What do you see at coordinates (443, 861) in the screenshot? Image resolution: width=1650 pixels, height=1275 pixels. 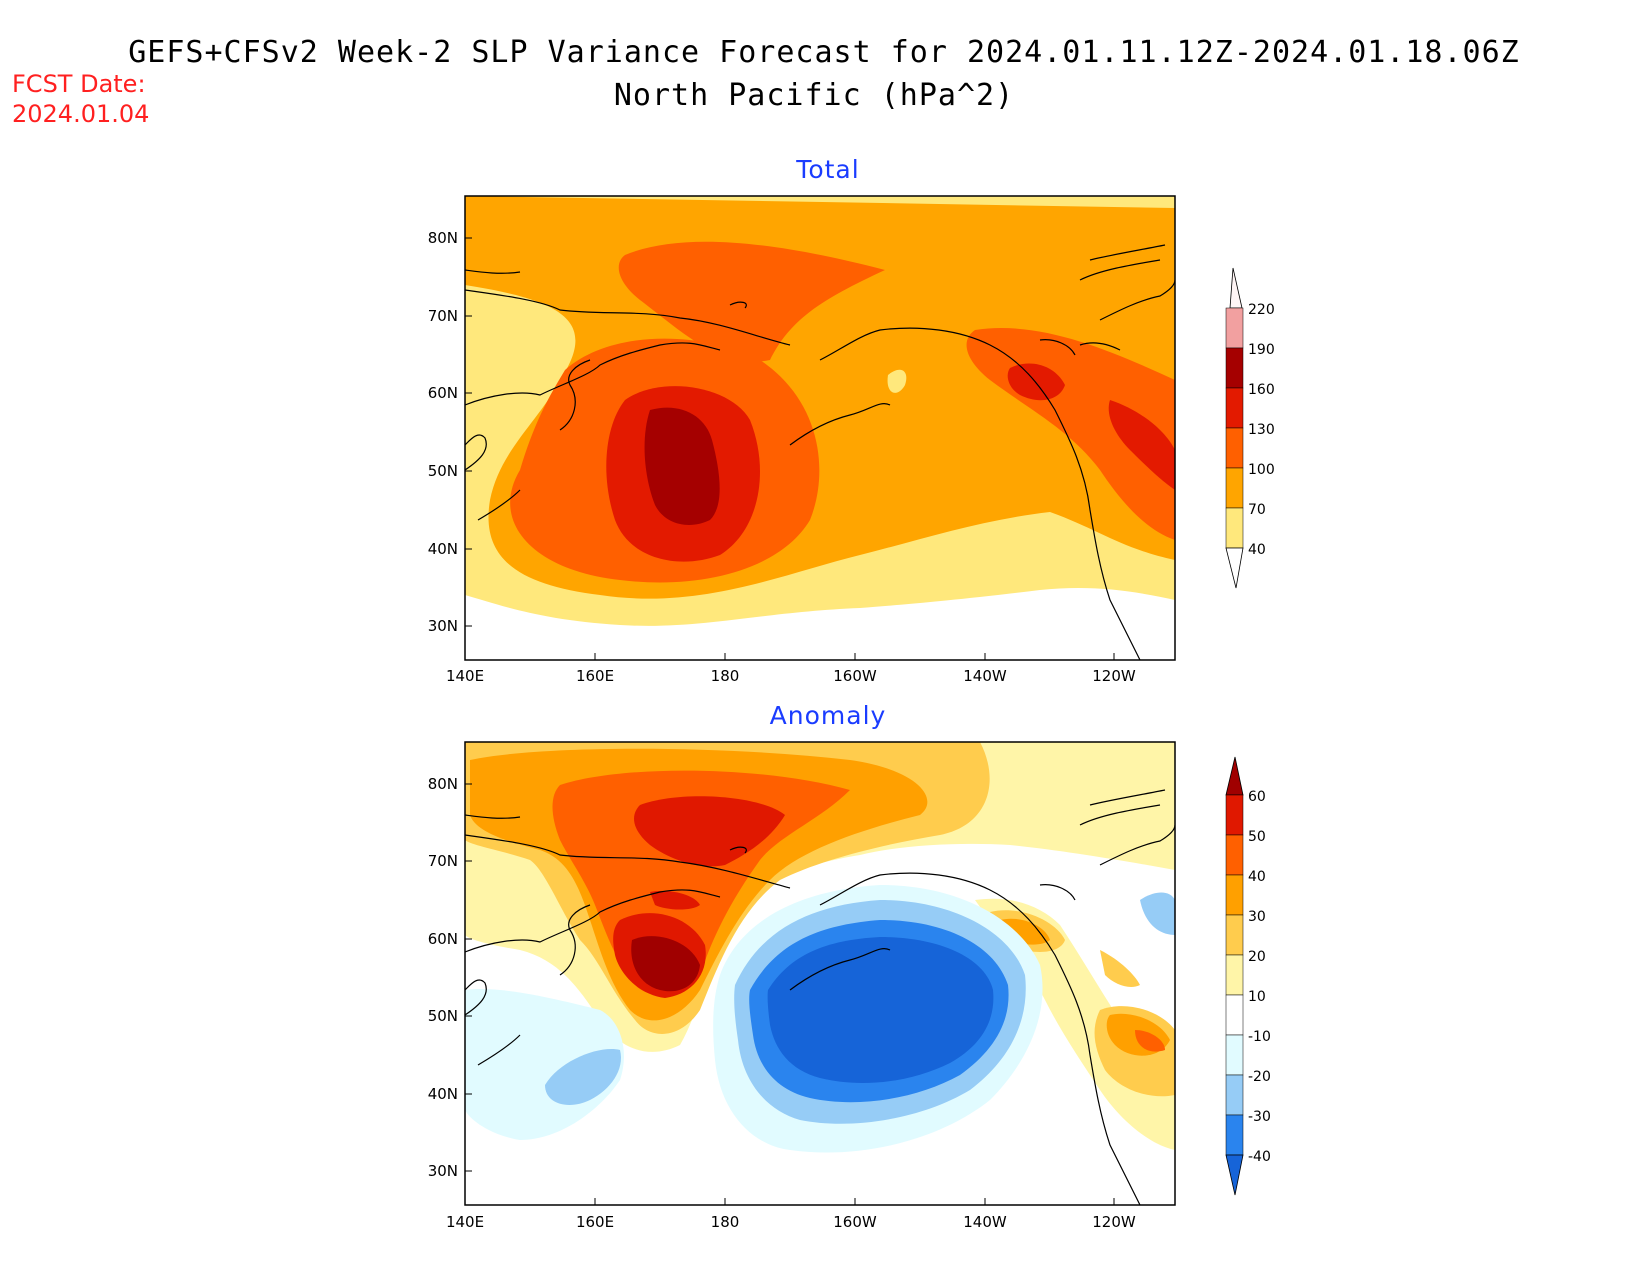 I see `anomaly-lat-label: 70N` at bounding box center [443, 861].